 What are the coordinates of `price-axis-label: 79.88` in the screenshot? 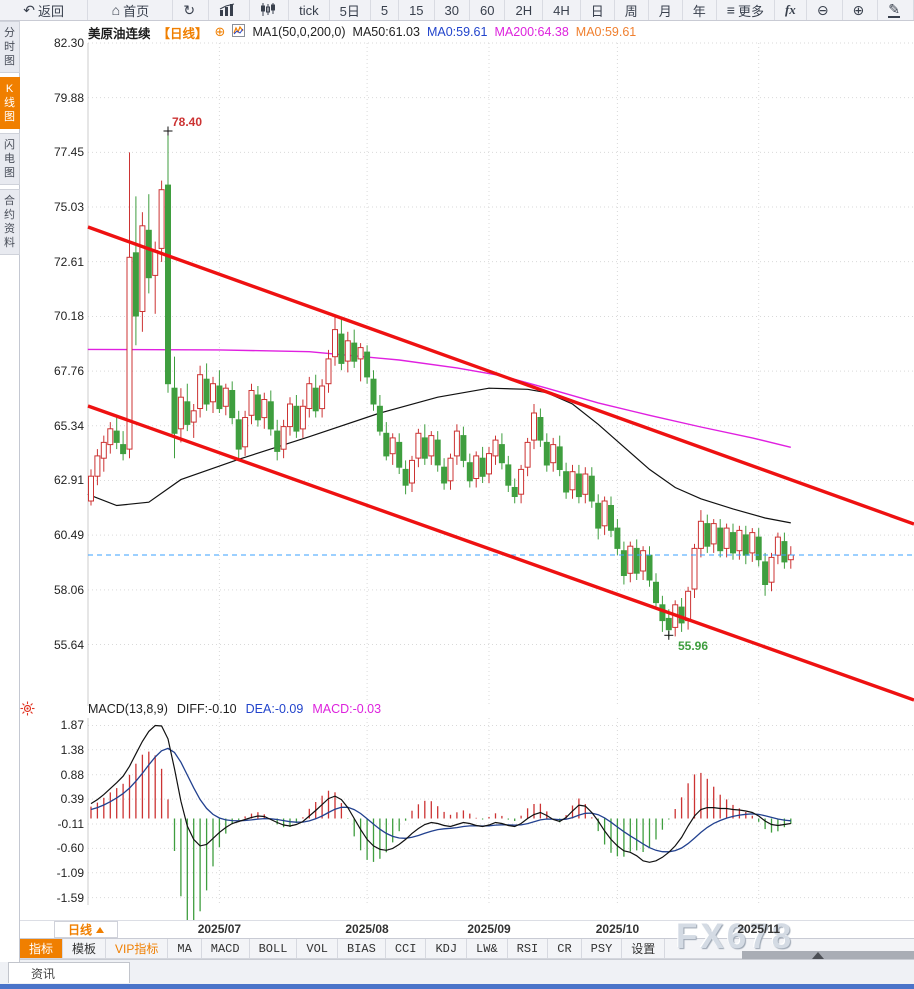 It's located at (68, 97).